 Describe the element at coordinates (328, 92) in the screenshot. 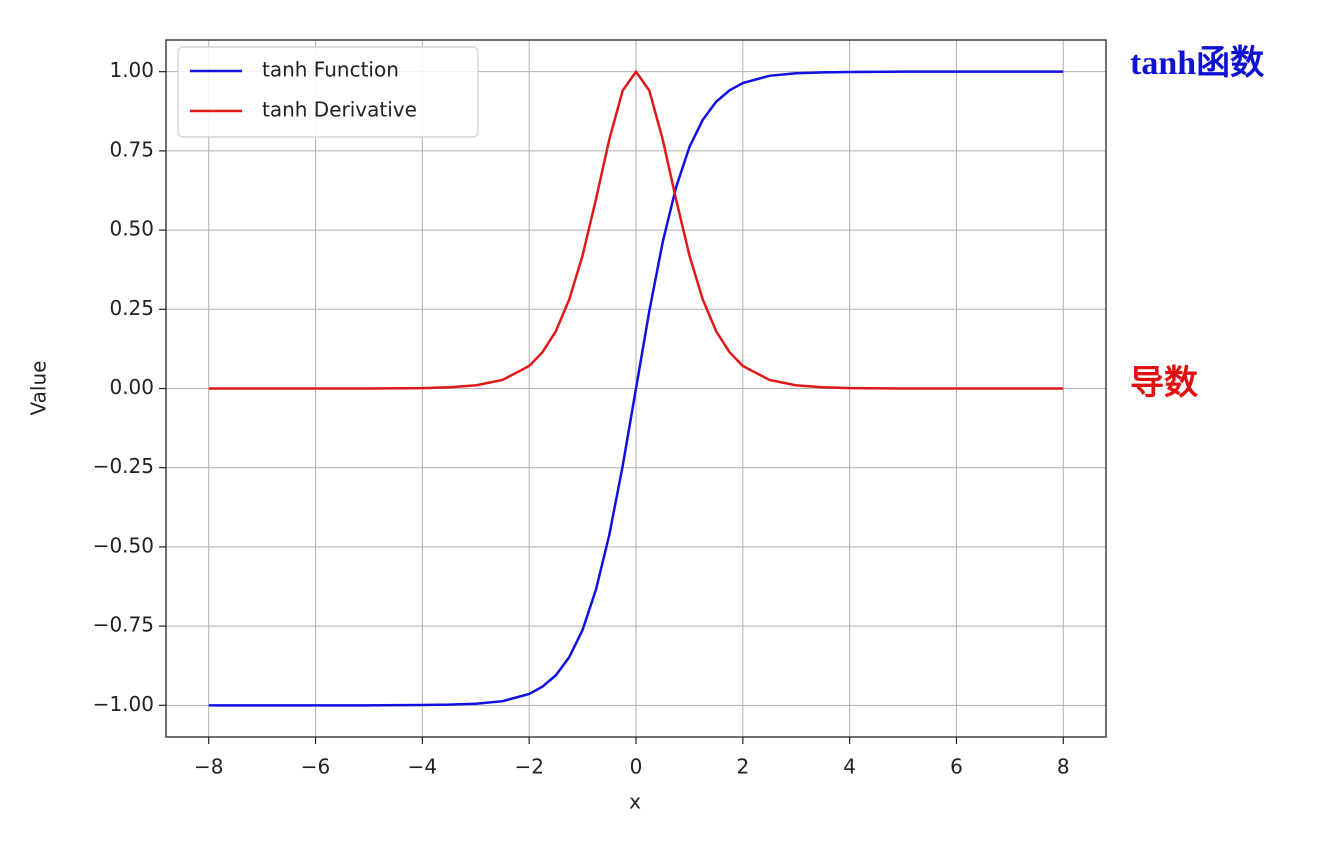

I see `legend-box` at that location.